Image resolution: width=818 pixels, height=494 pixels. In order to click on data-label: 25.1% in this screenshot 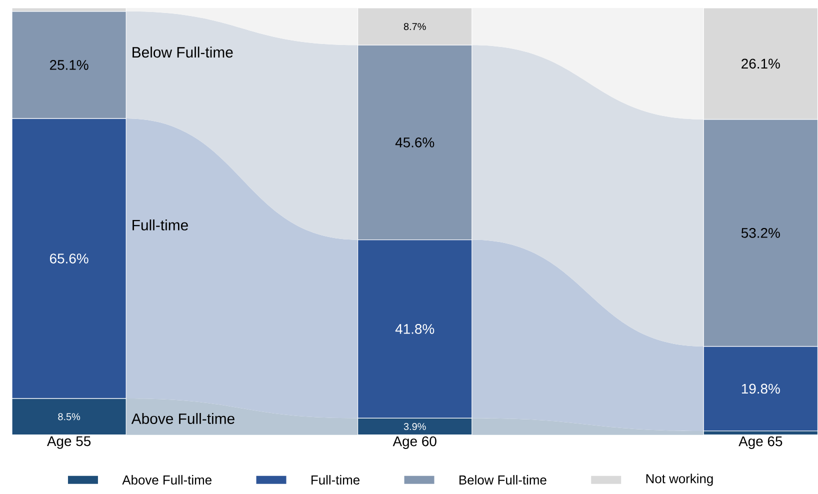, I will do `click(69, 65)`.